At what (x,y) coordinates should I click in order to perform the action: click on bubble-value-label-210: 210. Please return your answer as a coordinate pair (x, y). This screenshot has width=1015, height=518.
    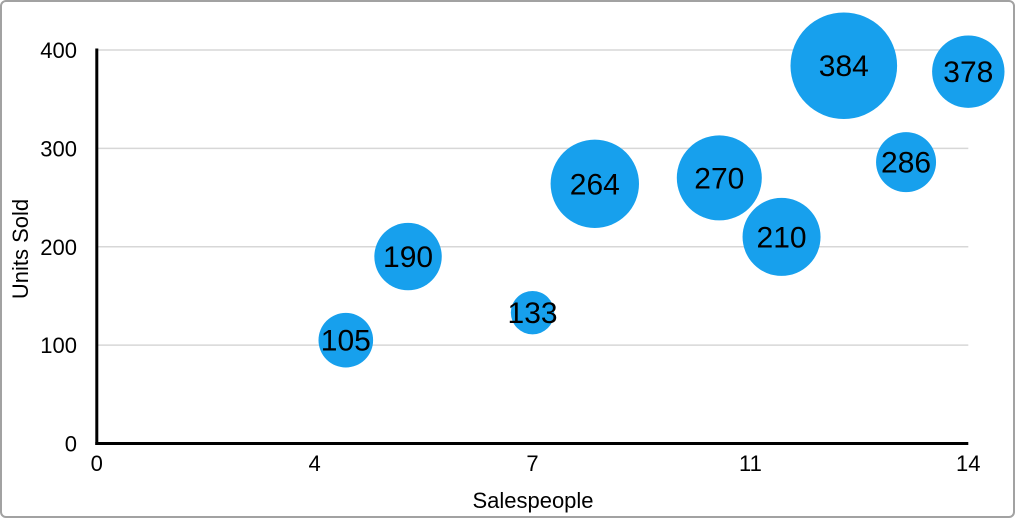
    Looking at the image, I should click on (782, 237).